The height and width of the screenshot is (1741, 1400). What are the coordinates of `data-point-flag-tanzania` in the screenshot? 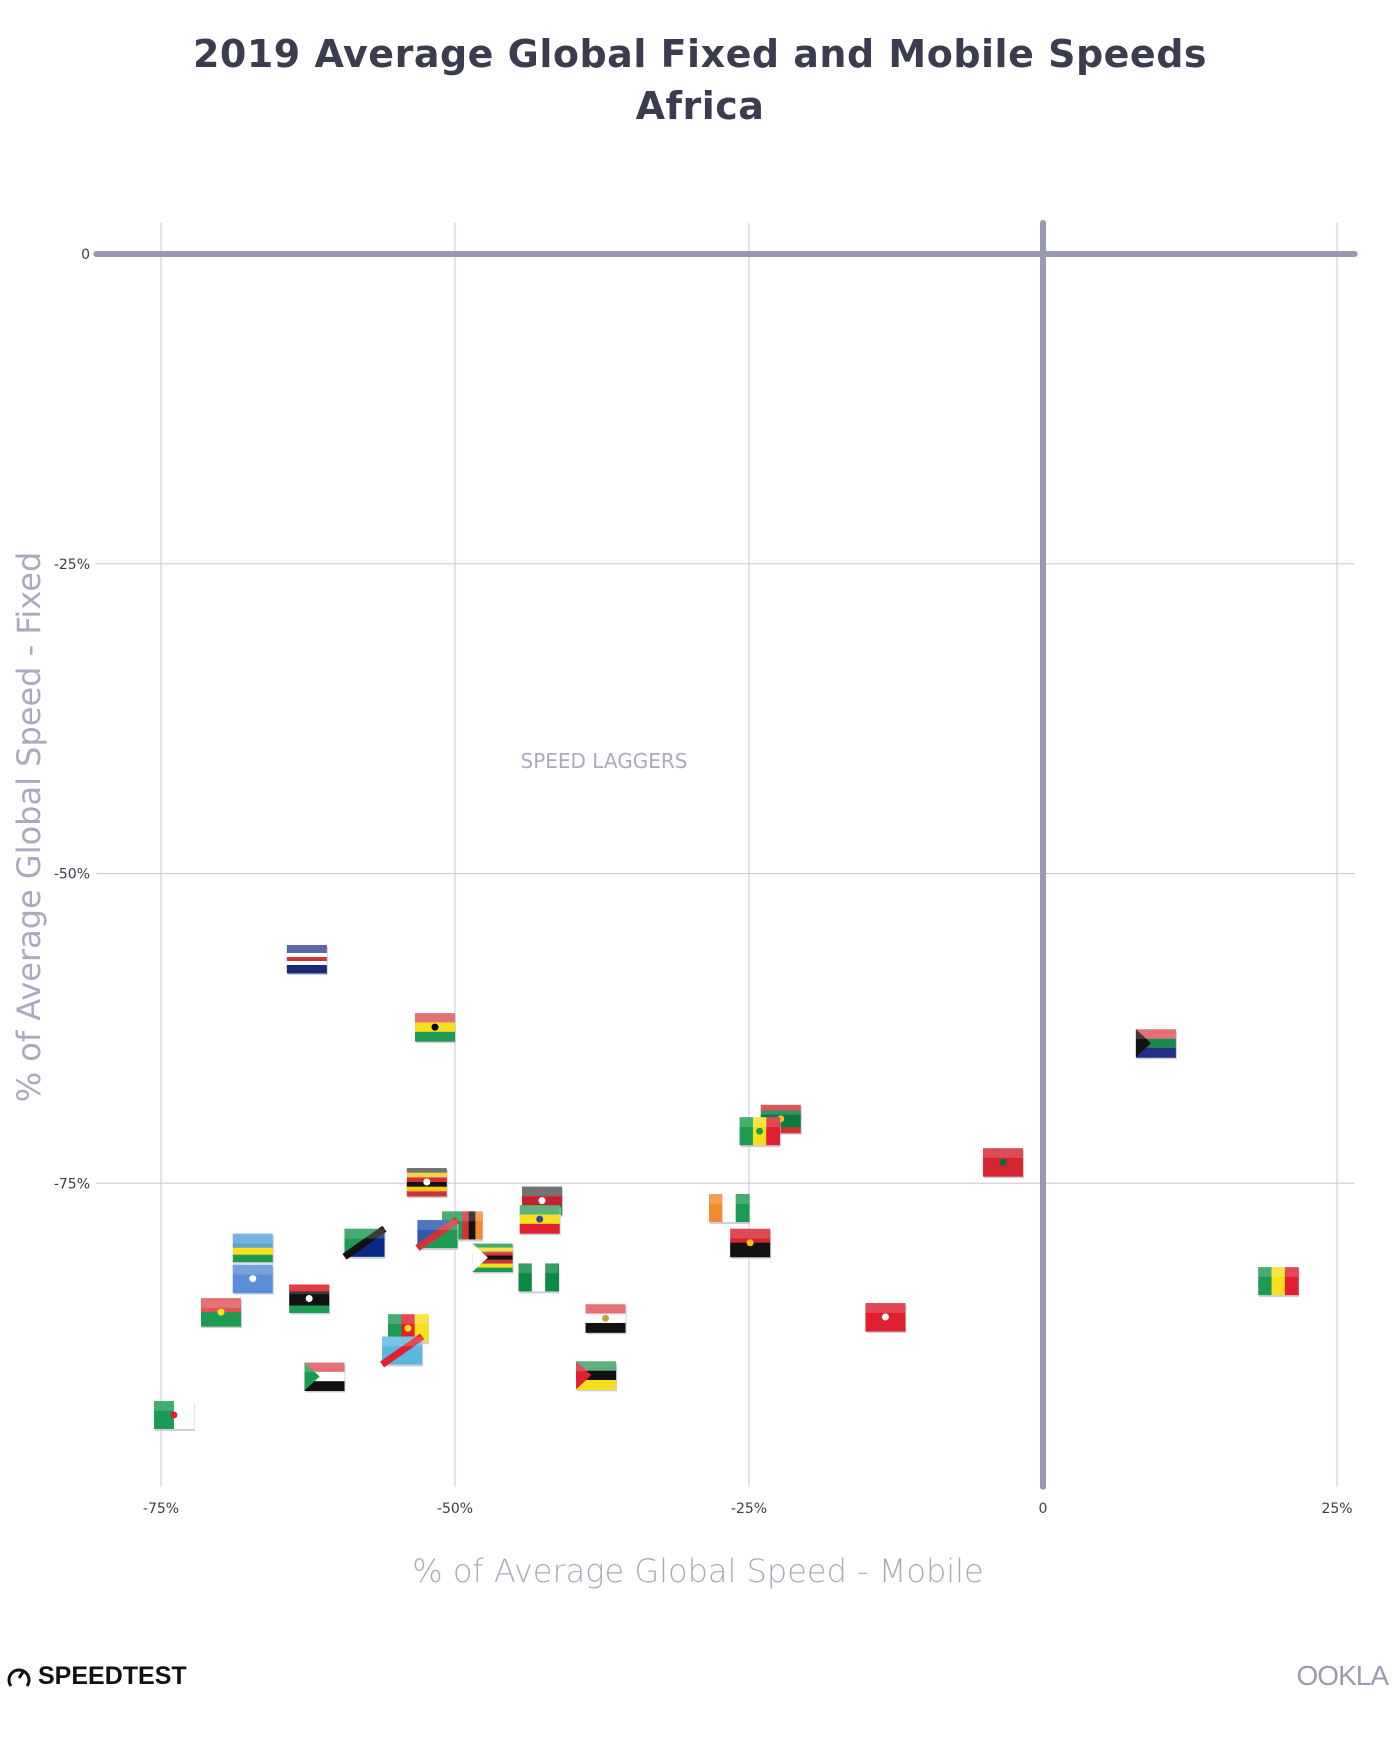 It's located at (364, 1242).